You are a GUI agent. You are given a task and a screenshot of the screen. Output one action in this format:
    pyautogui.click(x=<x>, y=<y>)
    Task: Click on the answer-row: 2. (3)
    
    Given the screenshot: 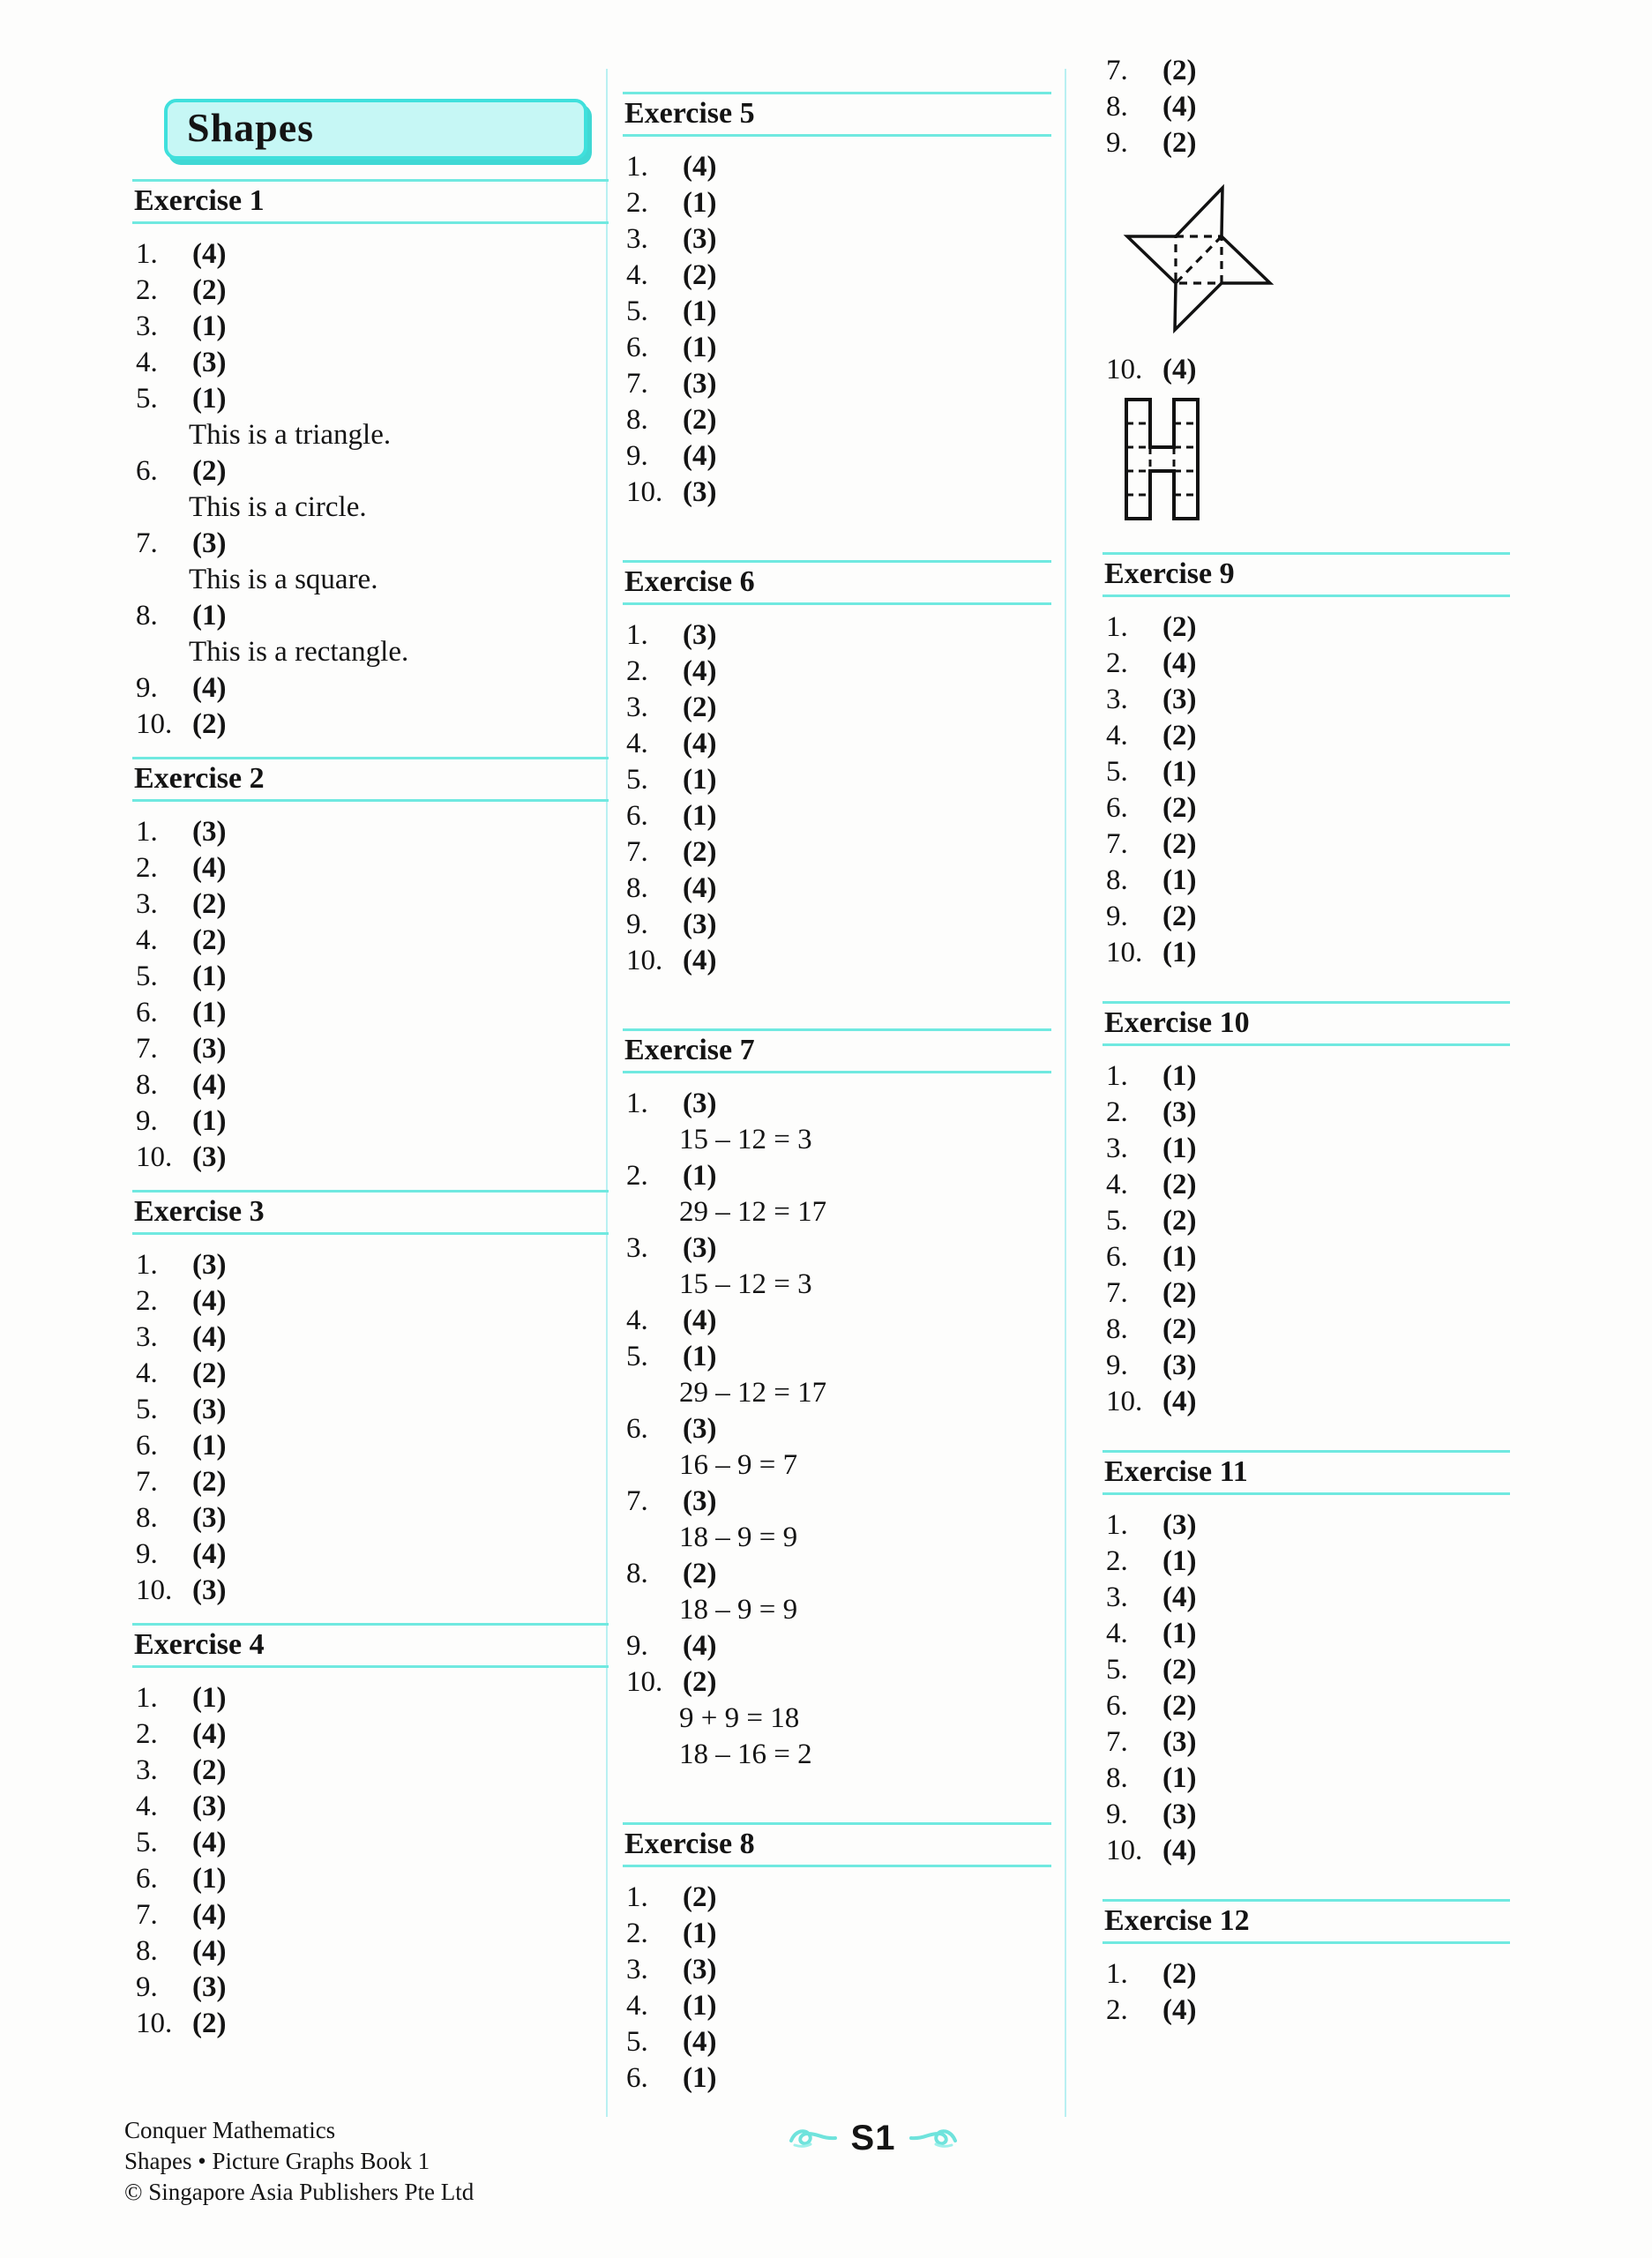 What is the action you would take?
    pyautogui.click(x=1306, y=1113)
    